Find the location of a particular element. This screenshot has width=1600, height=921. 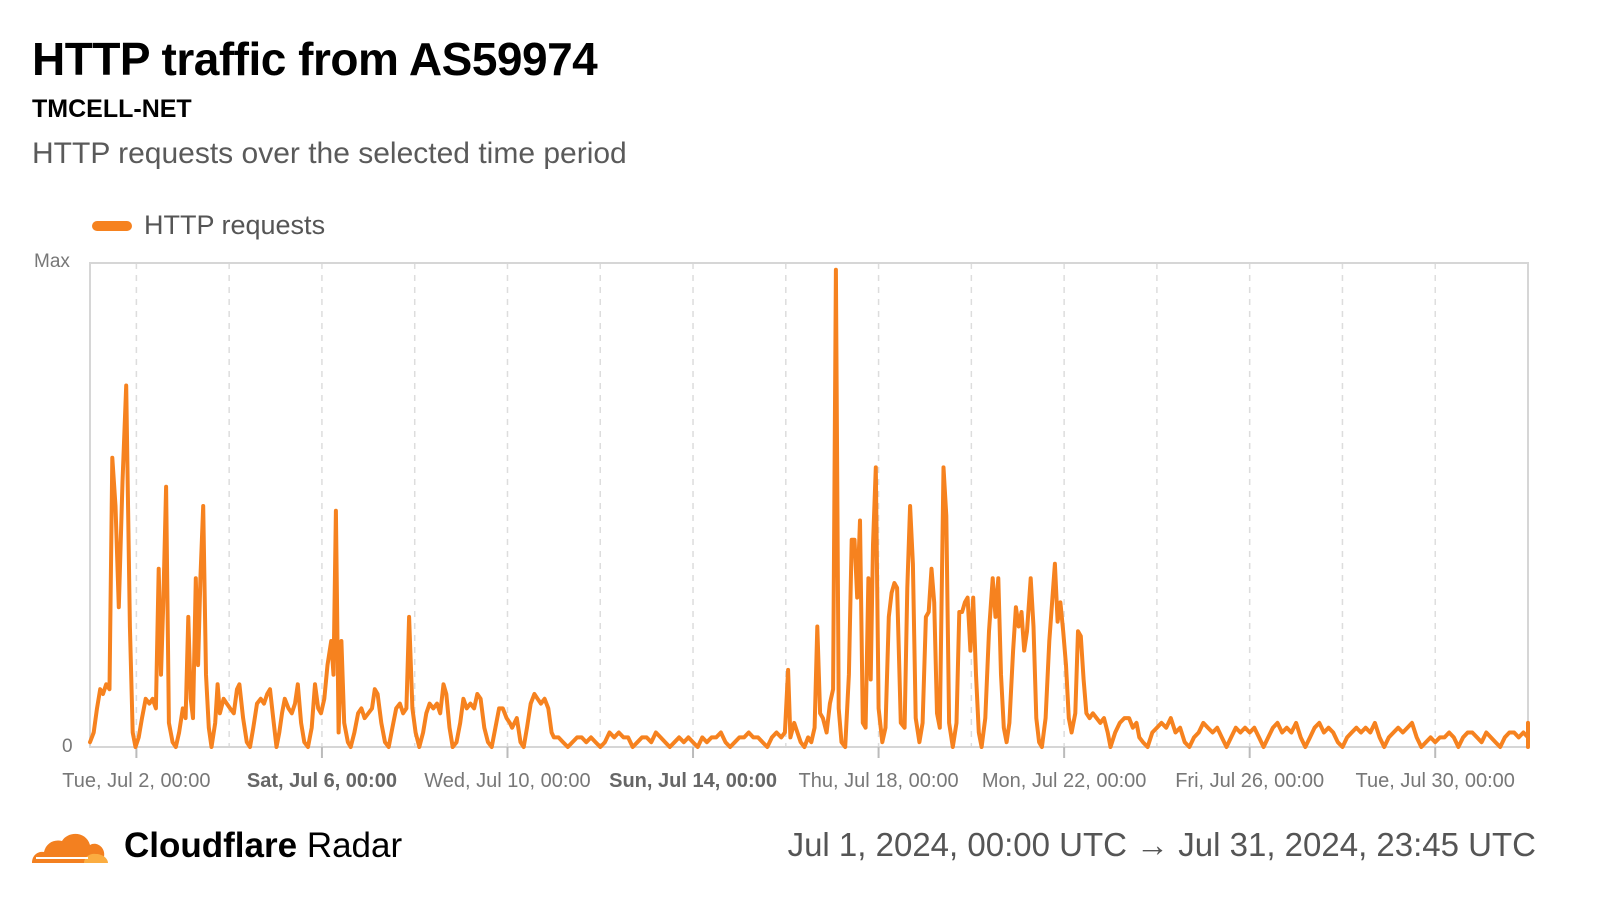

legend-label: HTTP requests is located at coordinates (235, 225).